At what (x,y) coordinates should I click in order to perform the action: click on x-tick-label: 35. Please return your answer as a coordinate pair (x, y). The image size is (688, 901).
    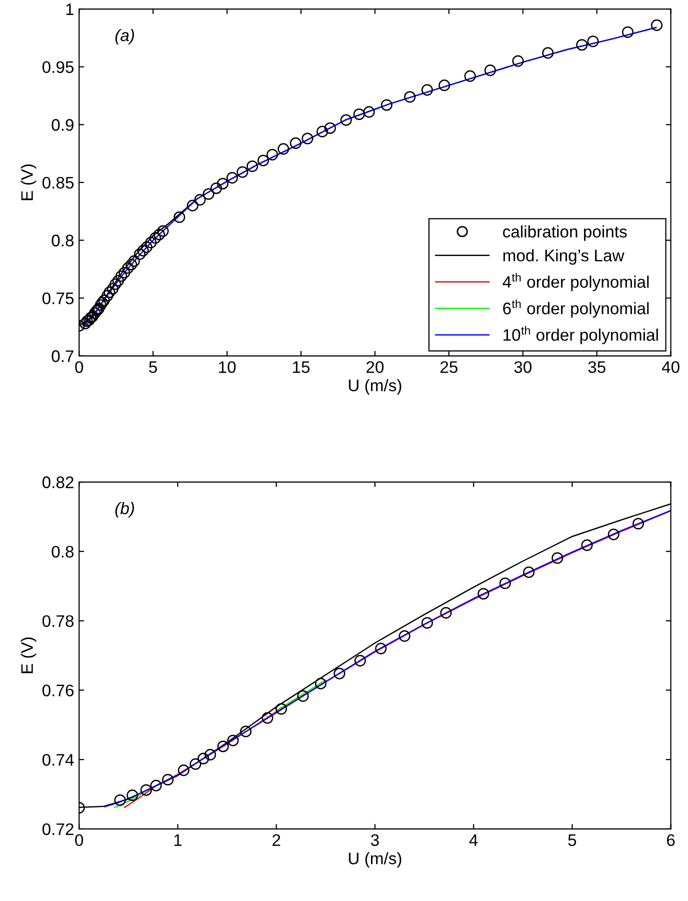
    Looking at the image, I should click on (597, 367).